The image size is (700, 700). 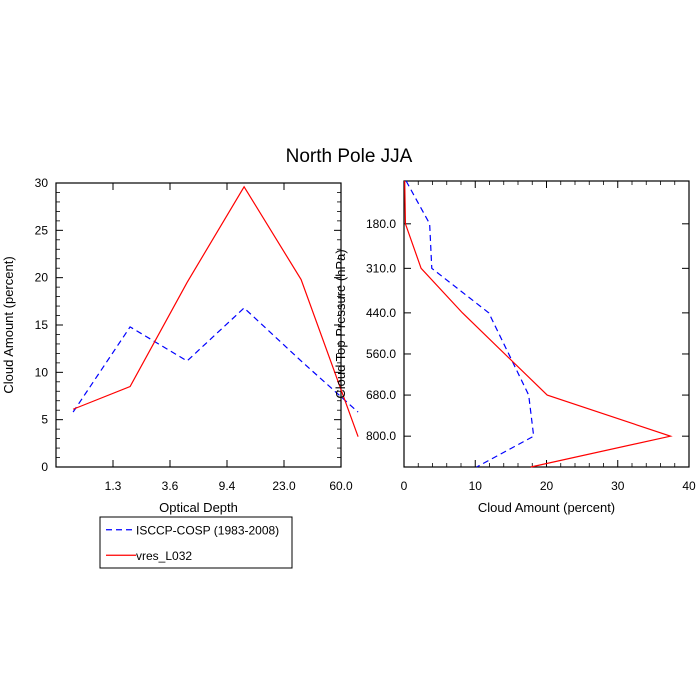 I want to click on y-tick-label: 20, so click(x=42, y=278).